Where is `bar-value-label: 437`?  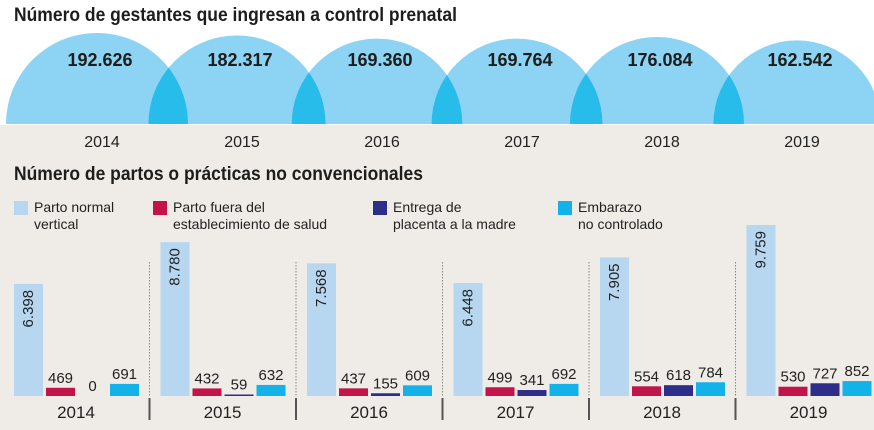
bar-value-label: 437 is located at coordinates (353, 378).